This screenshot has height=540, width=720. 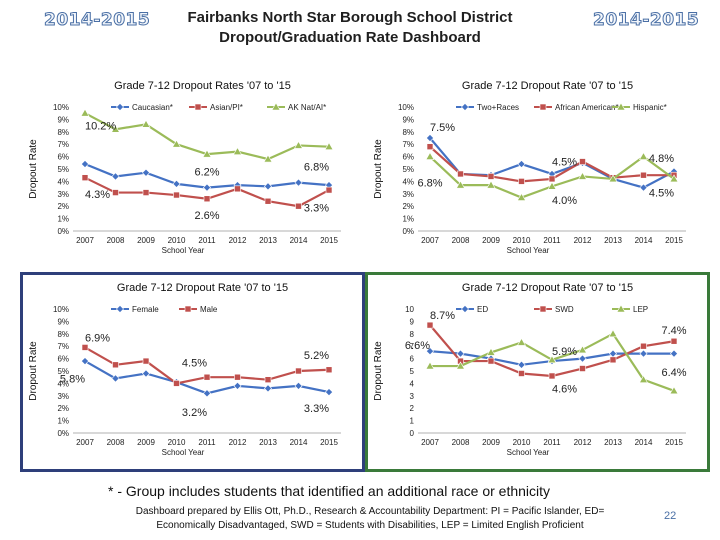 What do you see at coordinates (408, 119) in the screenshot?
I see `y-tick-label: 9%` at bounding box center [408, 119].